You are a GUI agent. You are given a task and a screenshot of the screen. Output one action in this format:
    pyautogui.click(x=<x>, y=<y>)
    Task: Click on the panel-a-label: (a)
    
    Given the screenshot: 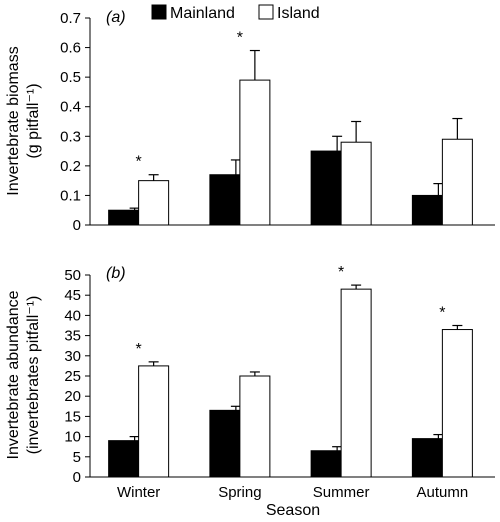 What is the action you would take?
    pyautogui.click(x=116, y=17)
    